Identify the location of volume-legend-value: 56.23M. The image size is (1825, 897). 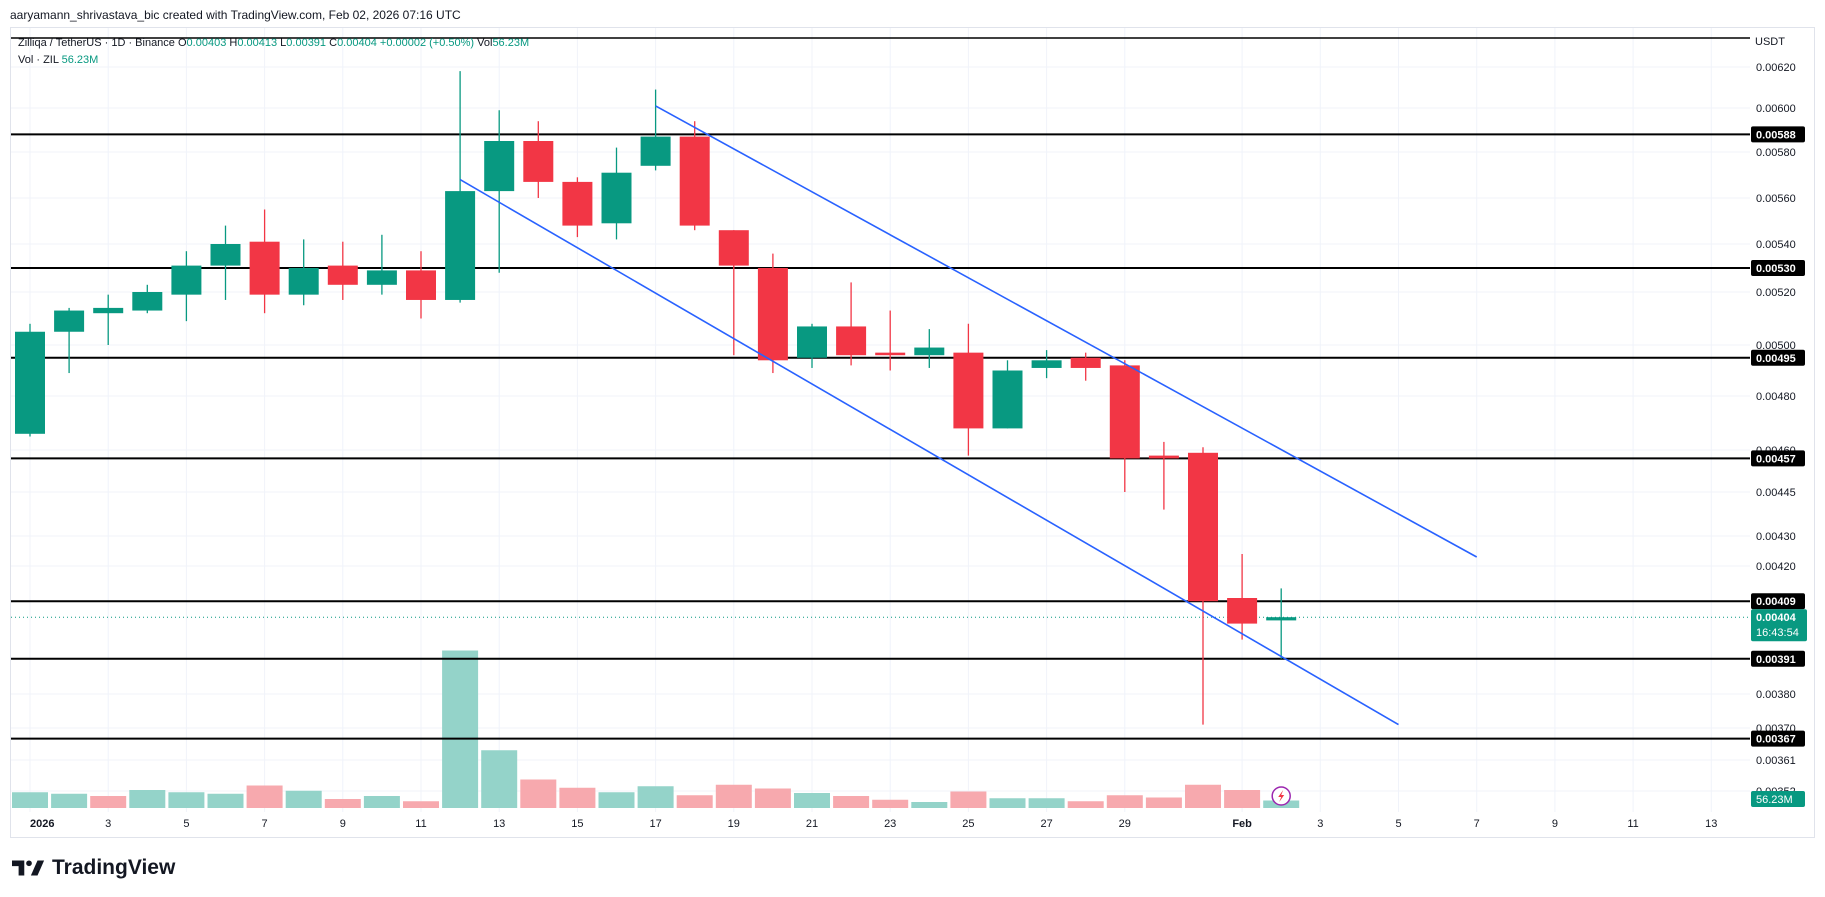
(80, 60).